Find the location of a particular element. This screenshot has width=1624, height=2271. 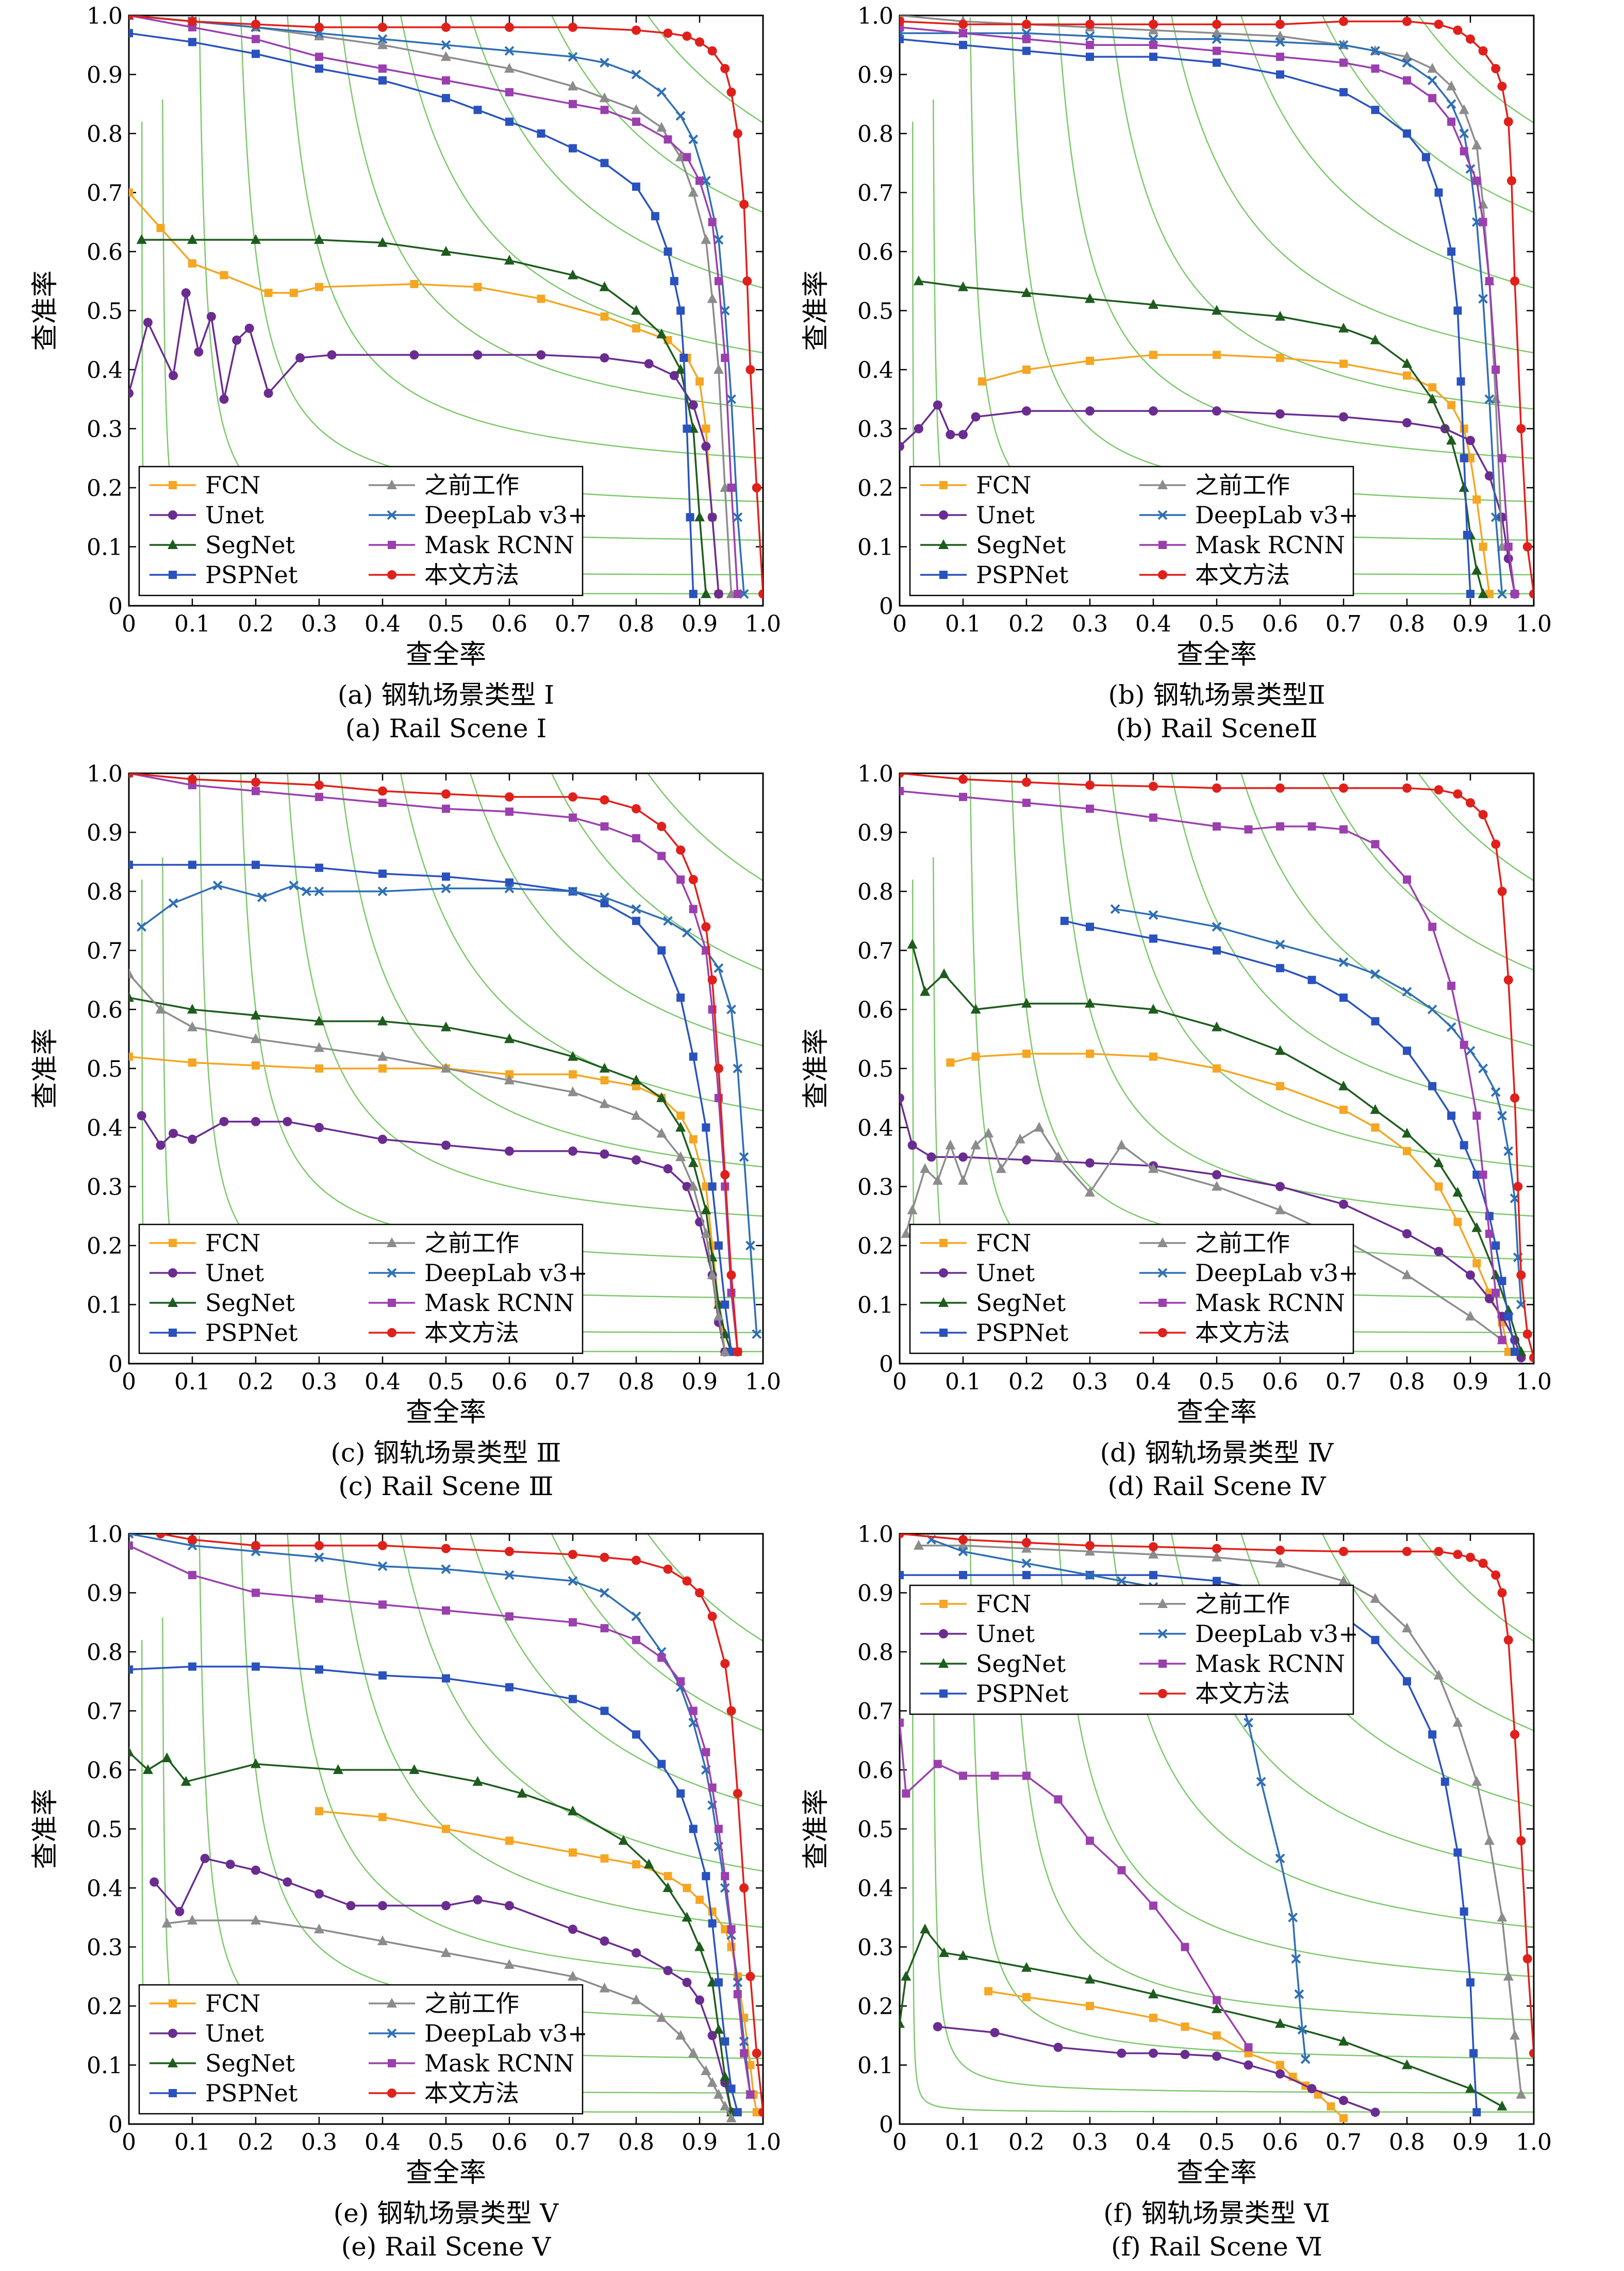

y-tick-label: 0.8 is located at coordinates (875, 1652).